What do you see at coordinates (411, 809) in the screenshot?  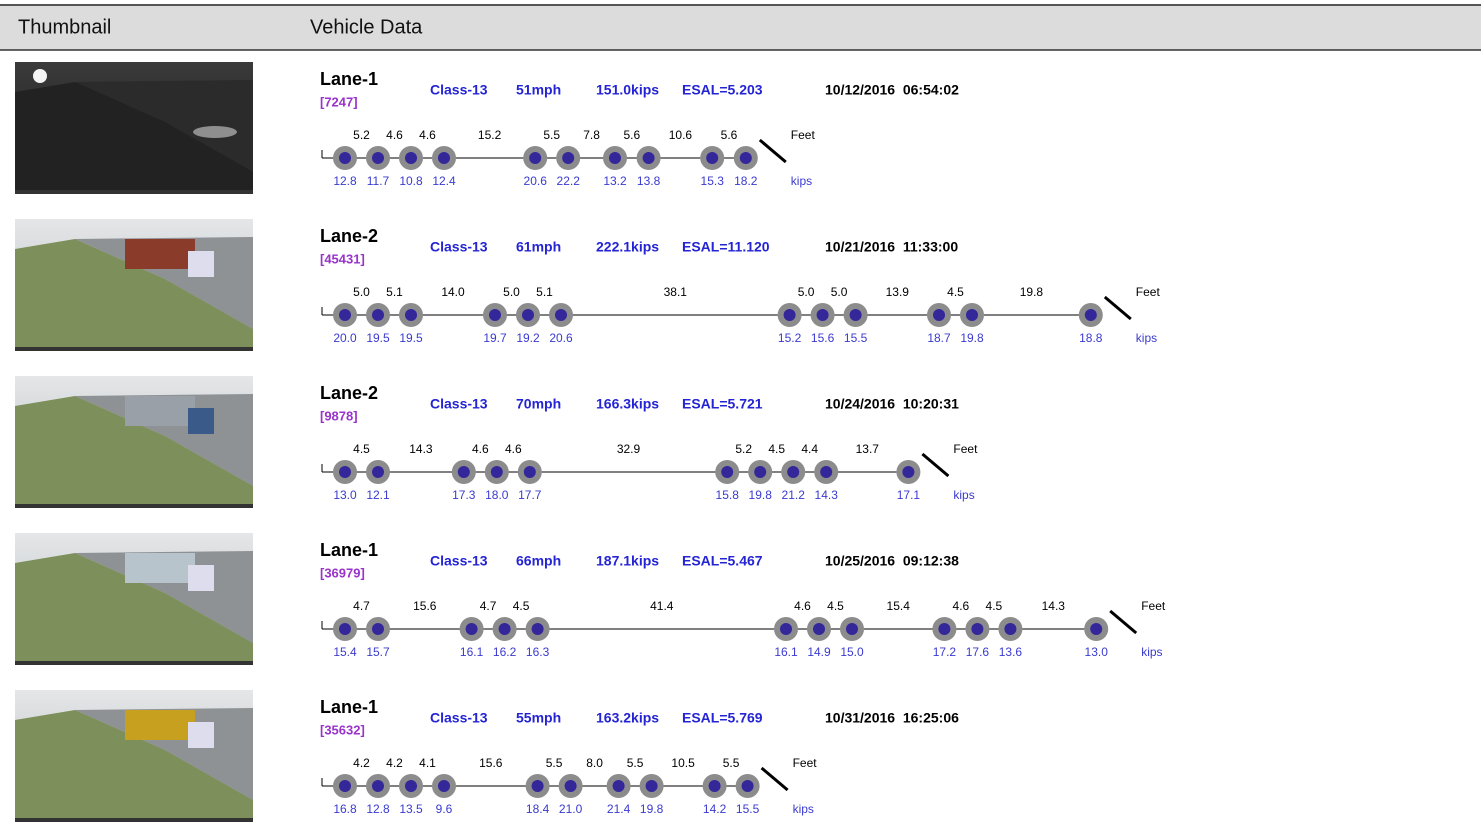 I see `axle-weight: 13.5` at bounding box center [411, 809].